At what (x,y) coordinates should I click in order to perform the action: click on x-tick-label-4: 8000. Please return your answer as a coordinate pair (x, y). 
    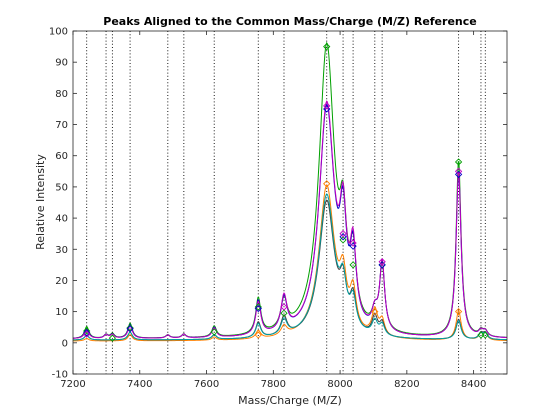
    Looking at the image, I should click on (339, 384).